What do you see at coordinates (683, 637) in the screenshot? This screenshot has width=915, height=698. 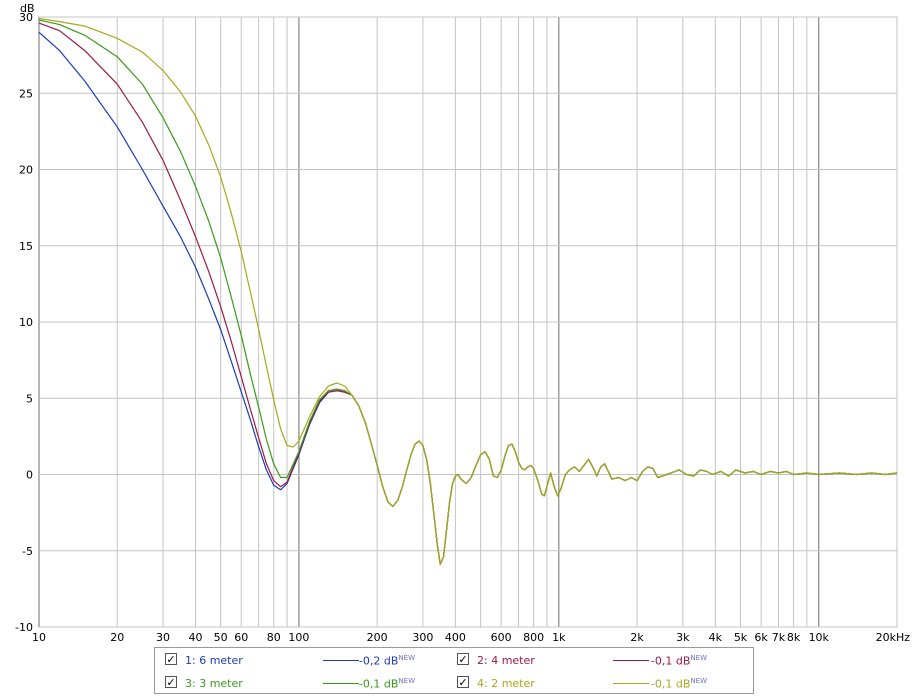 I see `x-tick-label: 3k` at bounding box center [683, 637].